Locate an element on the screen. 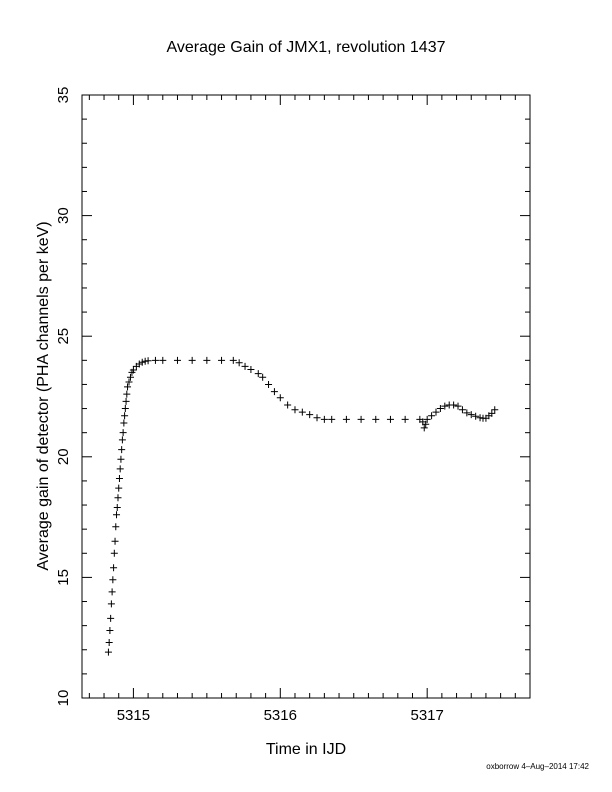 The width and height of the screenshot is (612, 792). y-tick-label: 10 is located at coordinates (63, 698).